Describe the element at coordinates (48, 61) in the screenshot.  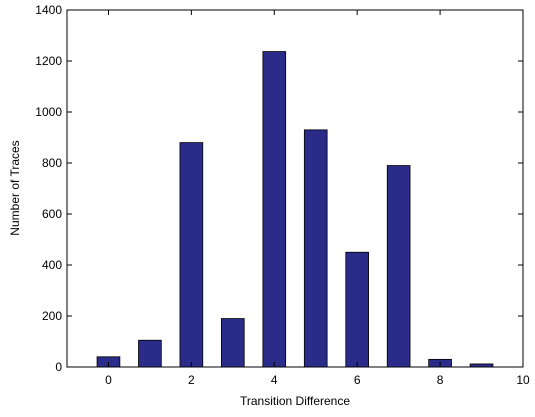
I see `y-tick-label-1200: 1200` at that location.